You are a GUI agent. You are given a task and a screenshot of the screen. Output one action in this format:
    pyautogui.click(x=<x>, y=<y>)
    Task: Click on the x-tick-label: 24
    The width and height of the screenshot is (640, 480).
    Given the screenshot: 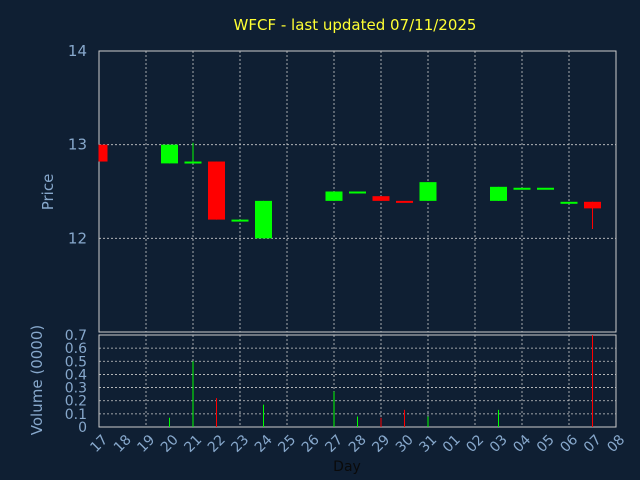 What is the action you would take?
    pyautogui.click(x=264, y=444)
    